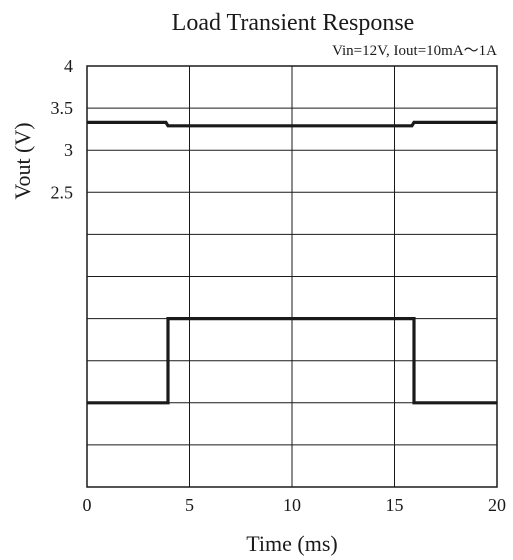  I want to click on y-tick-label: 4, so click(68, 66).